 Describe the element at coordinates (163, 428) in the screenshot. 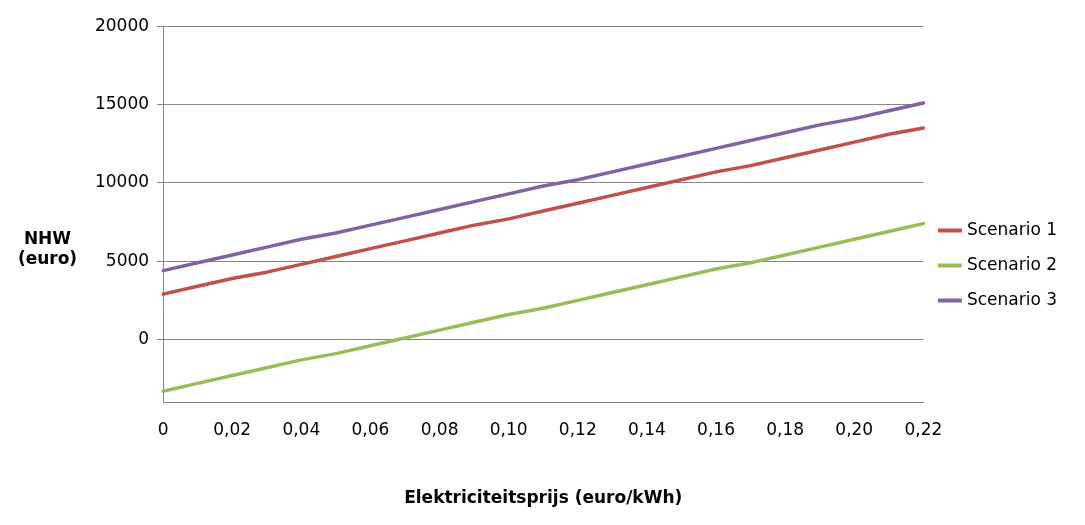

I see `x-tick-label: 0` at that location.